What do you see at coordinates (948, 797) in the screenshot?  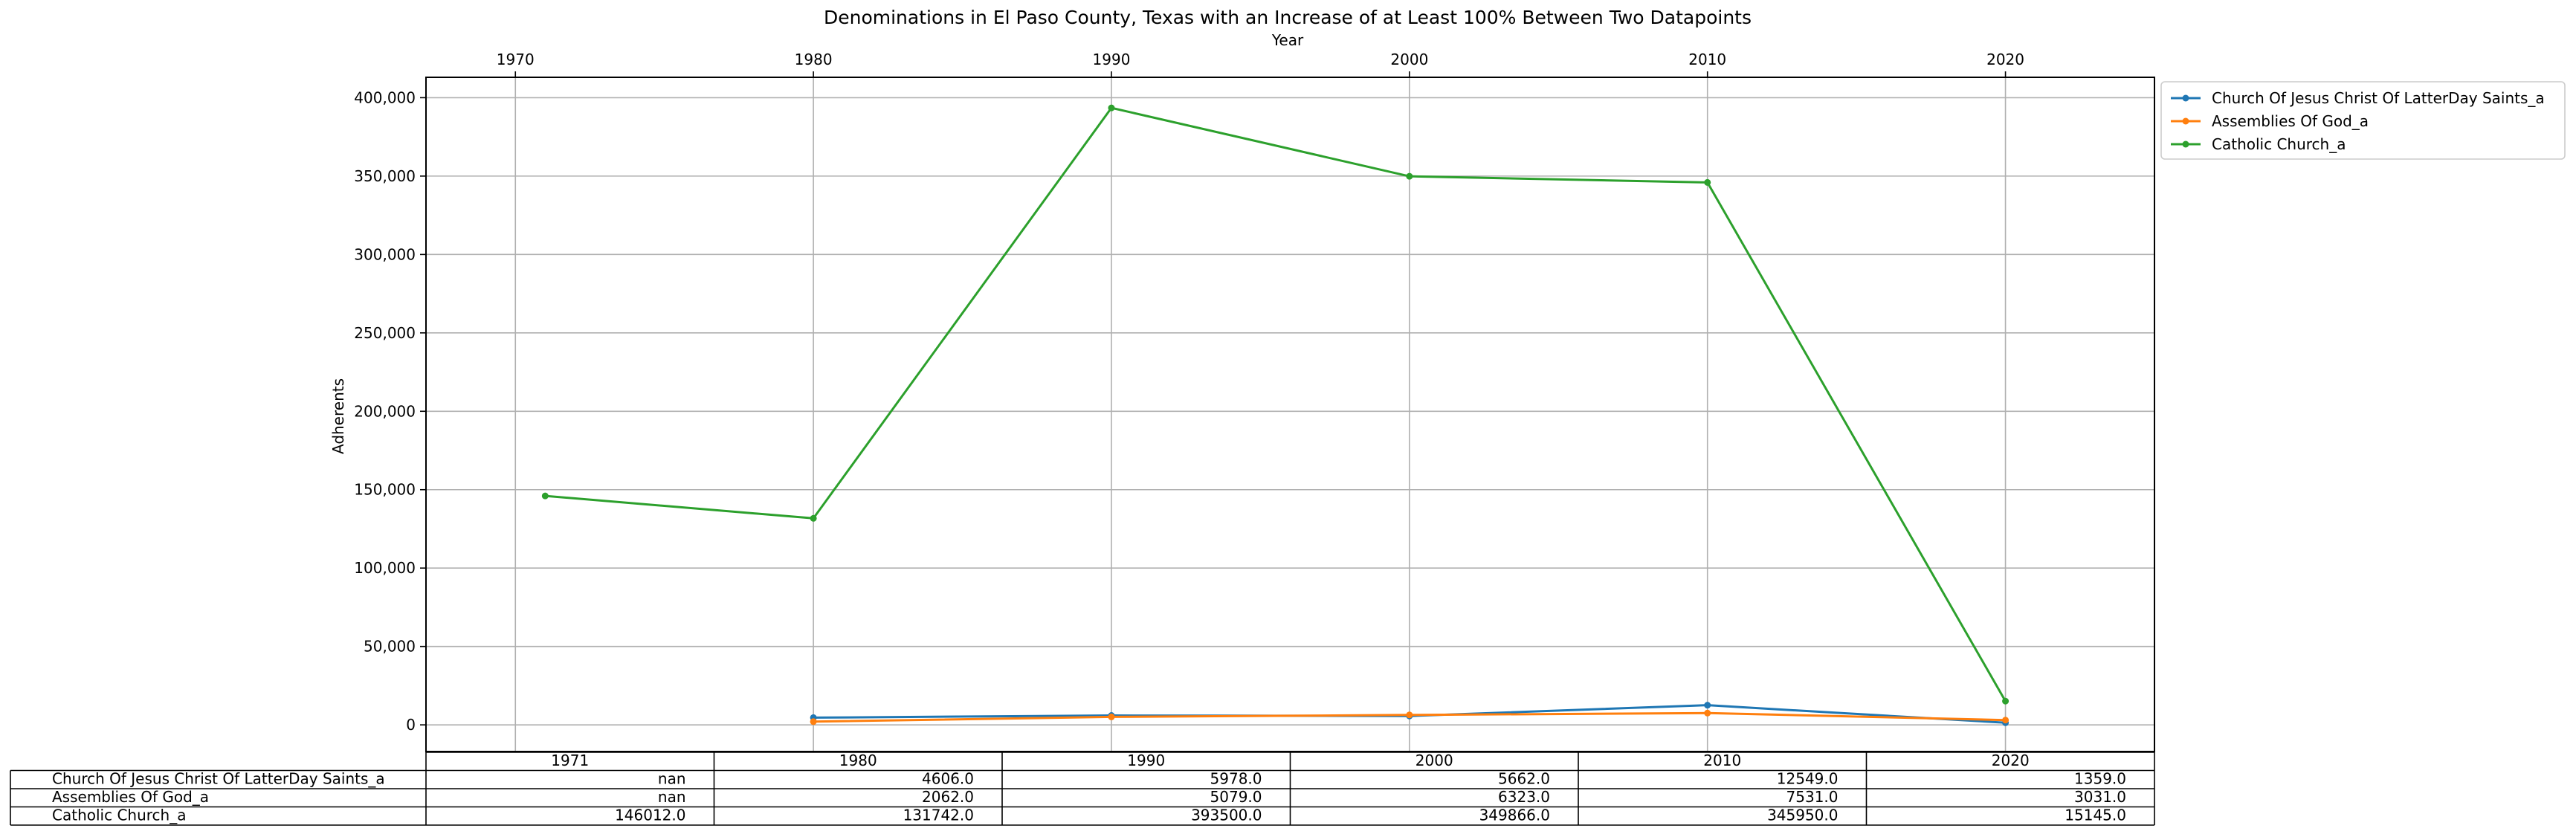 I see `table-cell: 2062.0` at bounding box center [948, 797].